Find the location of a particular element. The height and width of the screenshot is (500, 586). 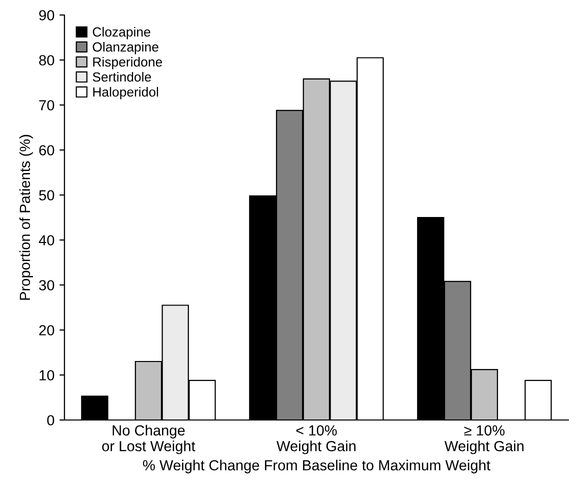

legend-label: Sertindole is located at coordinates (121, 77).